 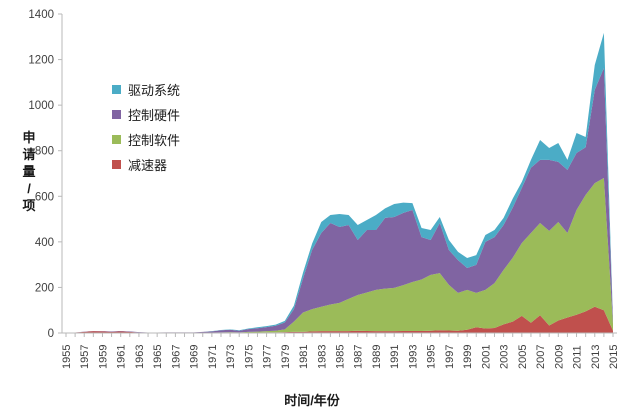 I want to click on x-tick-label: 1979, so click(x=286, y=357).